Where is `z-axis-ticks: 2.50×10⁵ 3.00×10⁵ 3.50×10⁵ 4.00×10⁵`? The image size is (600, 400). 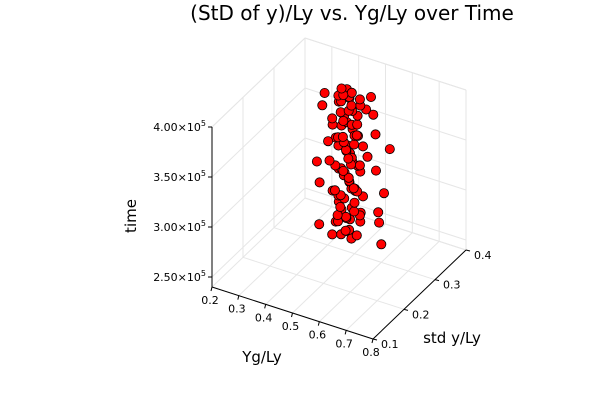
z-axis-ticks: 2.50×10⁵ 3.00×10⁵ 3.50×10⁵ 4.00×10⁵ is located at coordinates (182, 201).